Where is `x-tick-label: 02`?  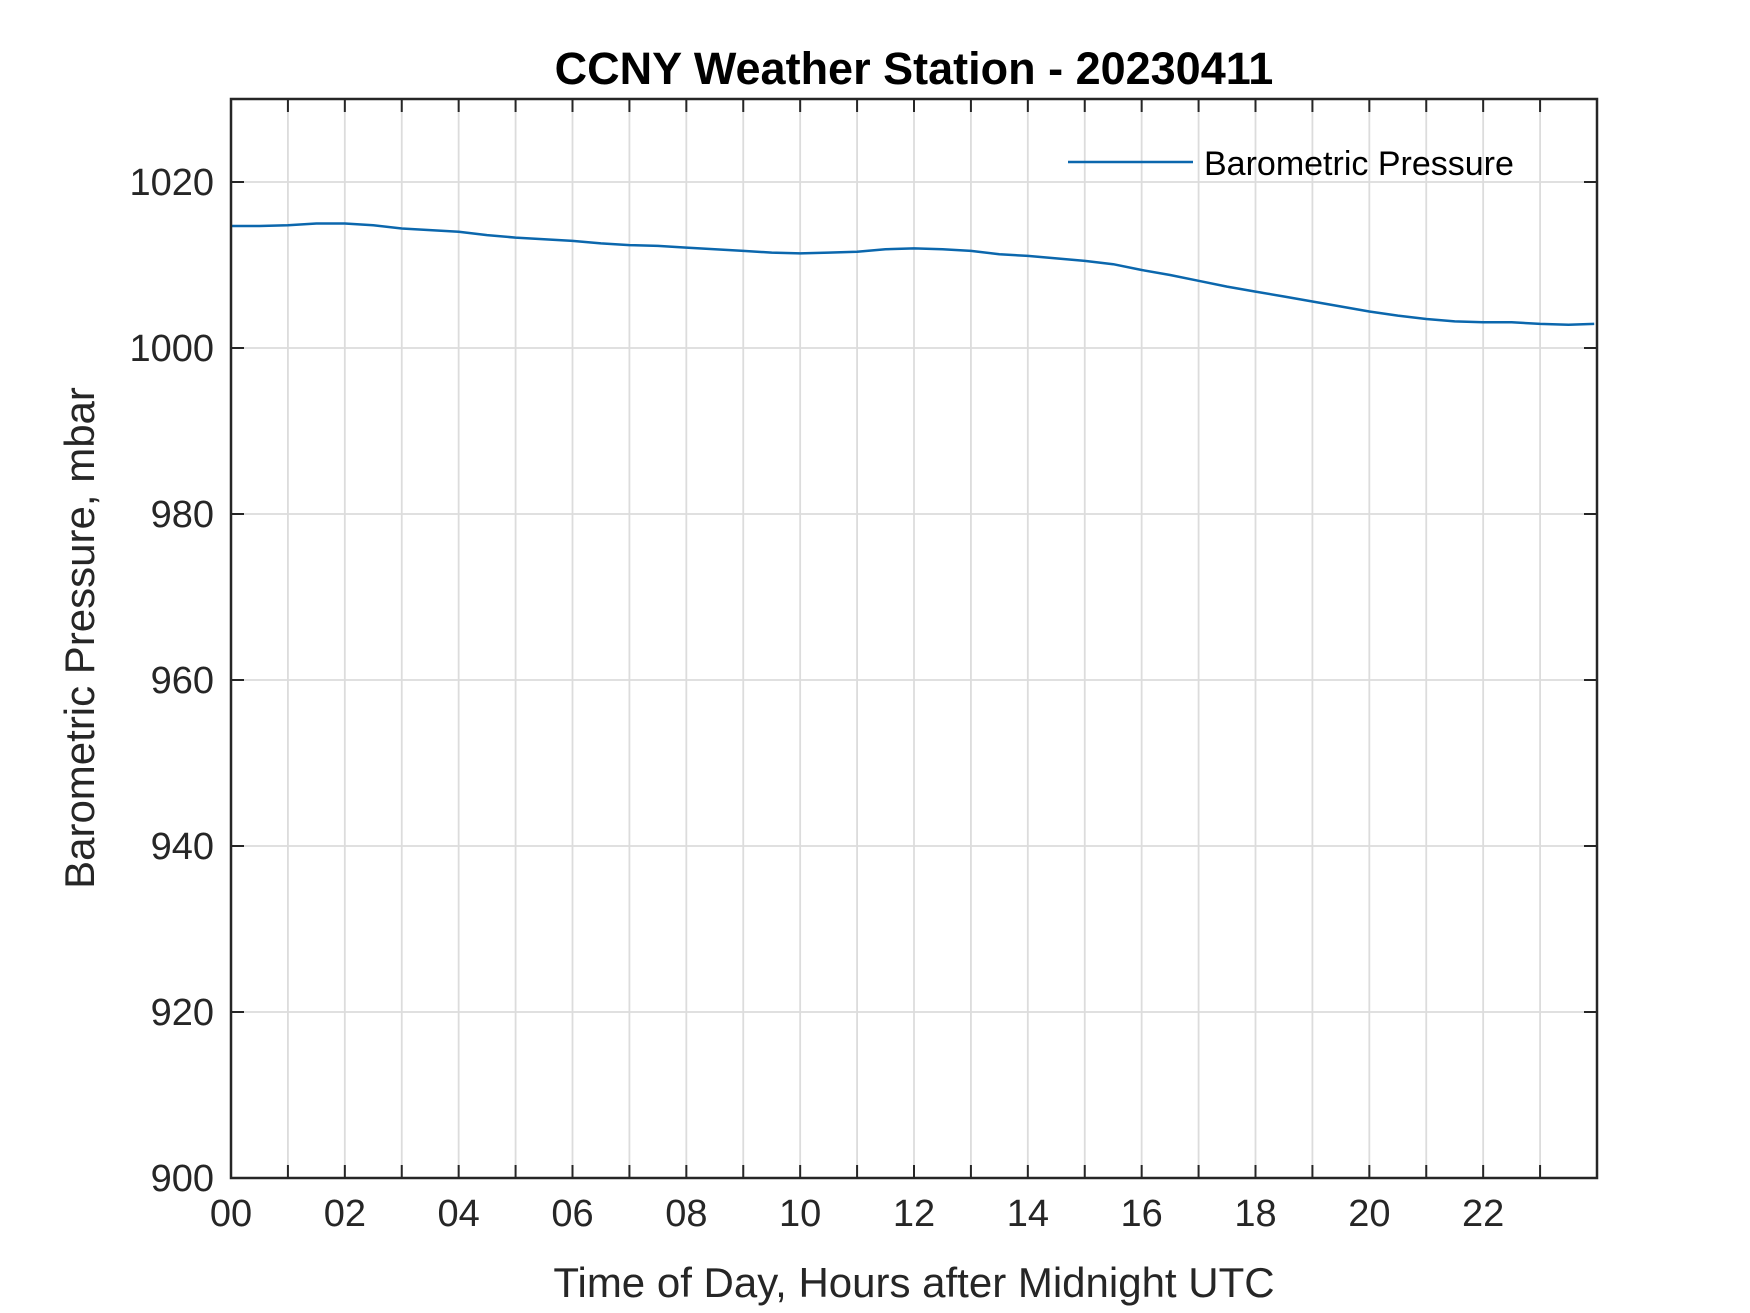
x-tick-label: 02 is located at coordinates (345, 1214).